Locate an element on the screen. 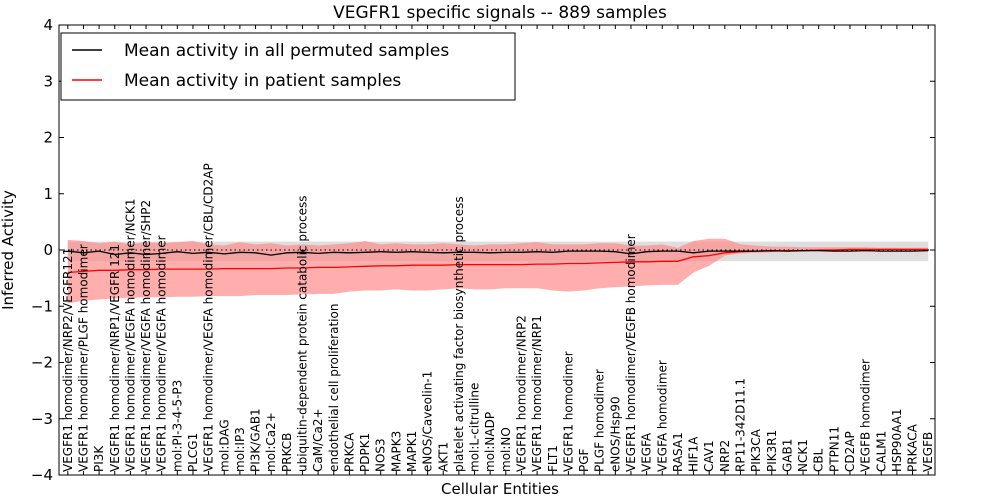  x-axis-label: Cellular Entities is located at coordinates (500, 489).